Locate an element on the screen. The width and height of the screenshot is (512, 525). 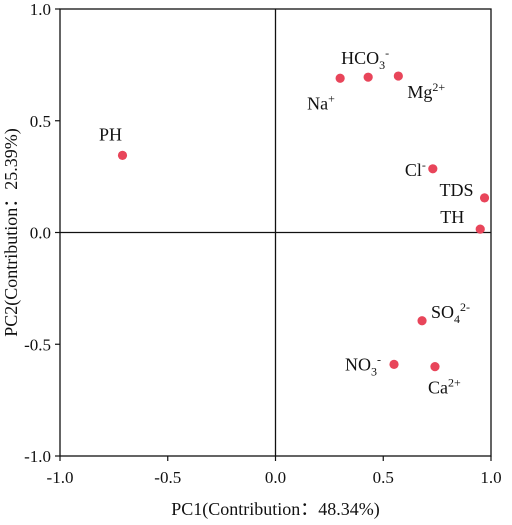
x-tick-label: 1.0 is located at coordinates (490, 477).